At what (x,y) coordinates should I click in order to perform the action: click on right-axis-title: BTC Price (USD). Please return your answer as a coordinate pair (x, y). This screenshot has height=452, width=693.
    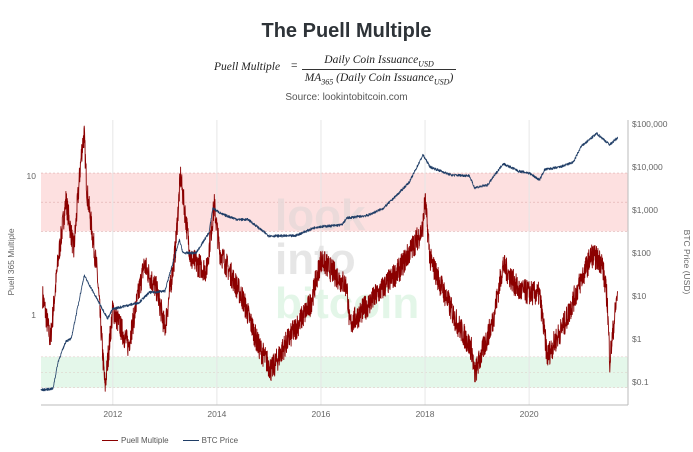
    Looking at the image, I should click on (687, 262).